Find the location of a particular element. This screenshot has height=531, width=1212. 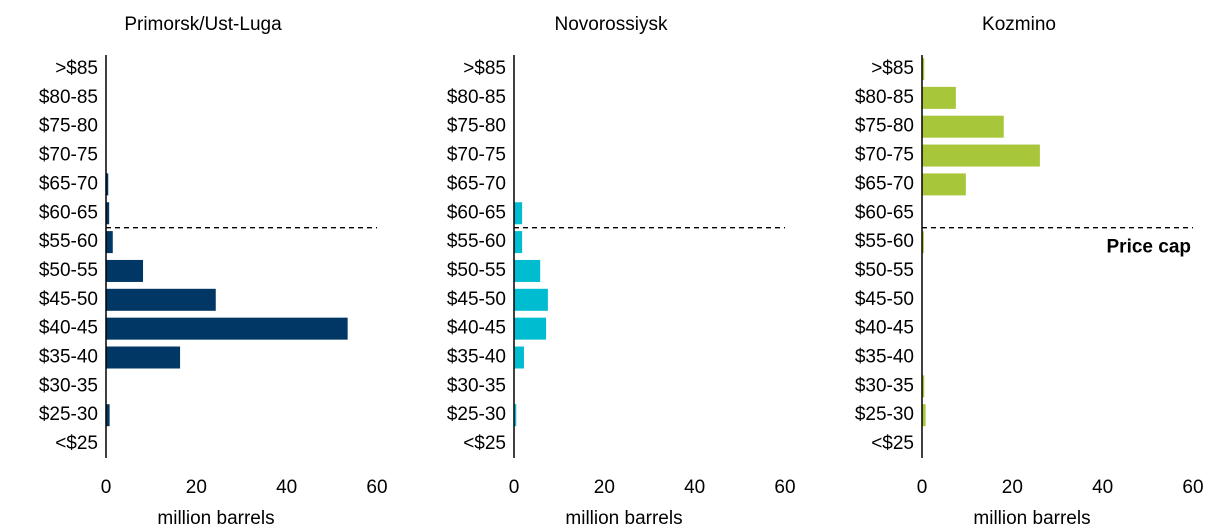

panel-title: Primorsk/Ust-Luga is located at coordinates (203, 24).